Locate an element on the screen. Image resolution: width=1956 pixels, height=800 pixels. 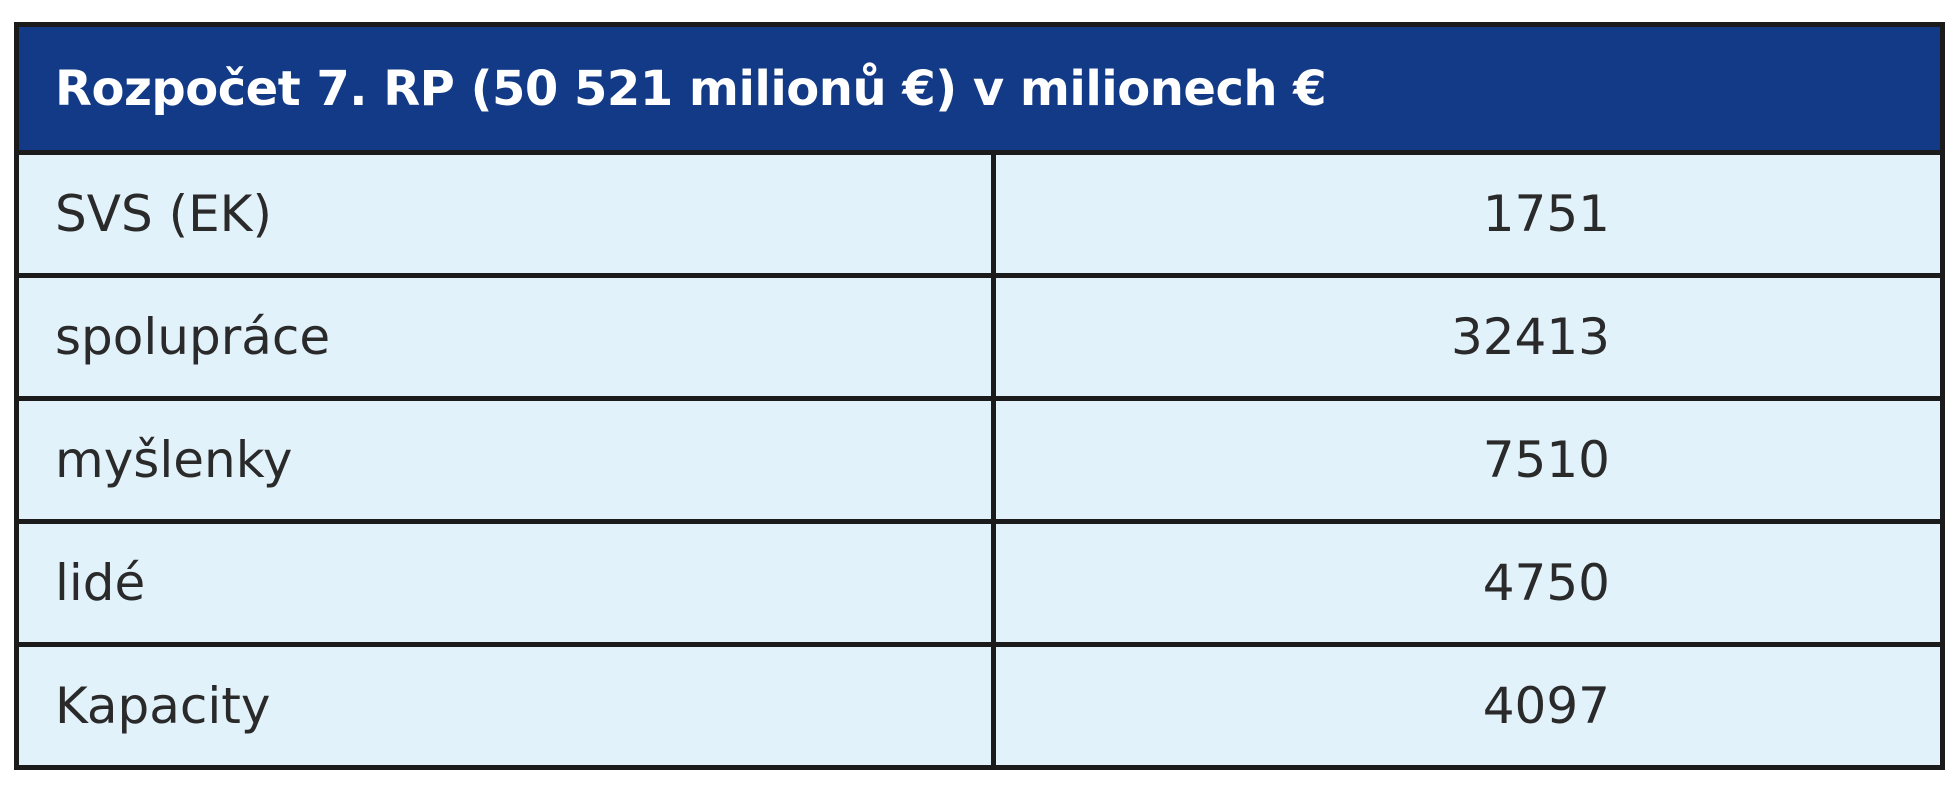
row-value: 32413 is located at coordinates (1468, 336).